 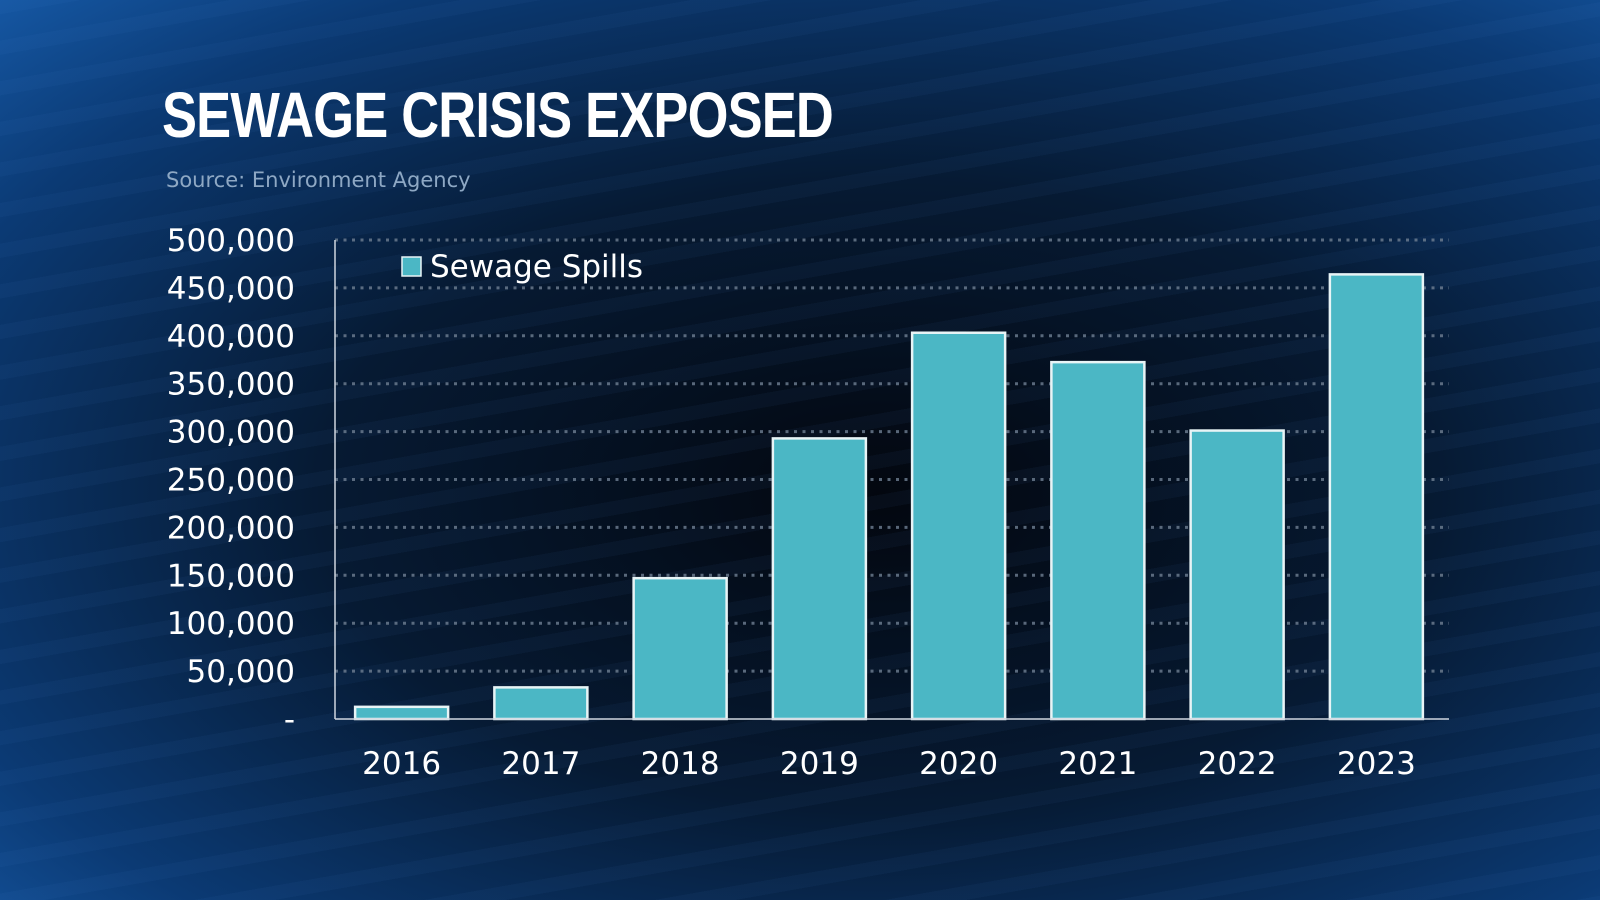 I want to click on bar-2018, so click(x=680, y=648).